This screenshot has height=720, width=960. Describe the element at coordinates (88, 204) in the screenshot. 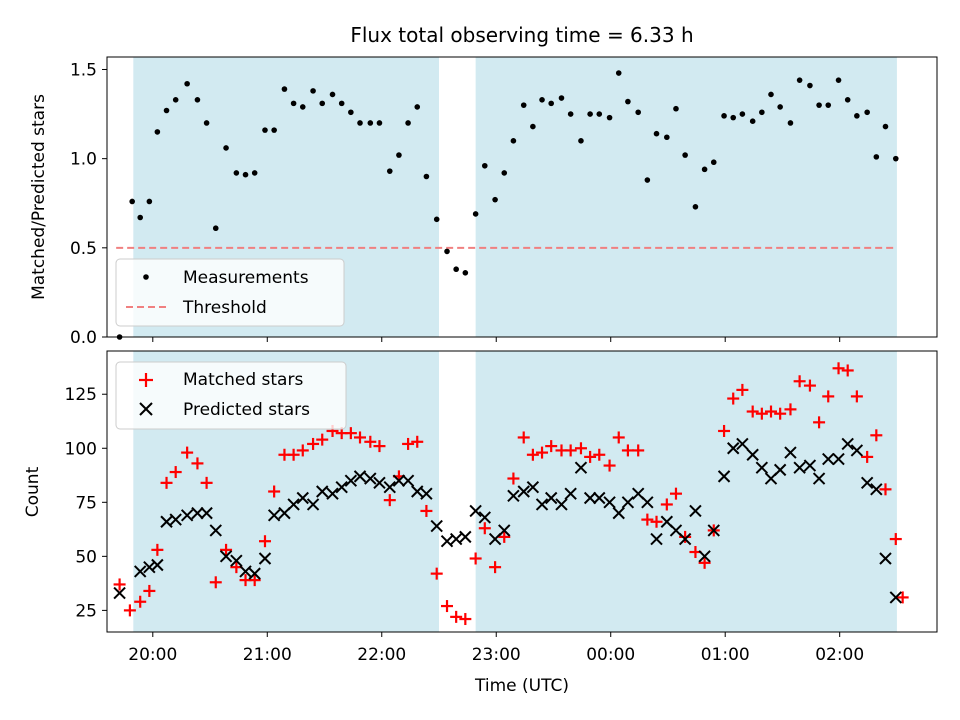

I see `top-y-ticks: 0.0 0.5 1.0 1.5` at that location.